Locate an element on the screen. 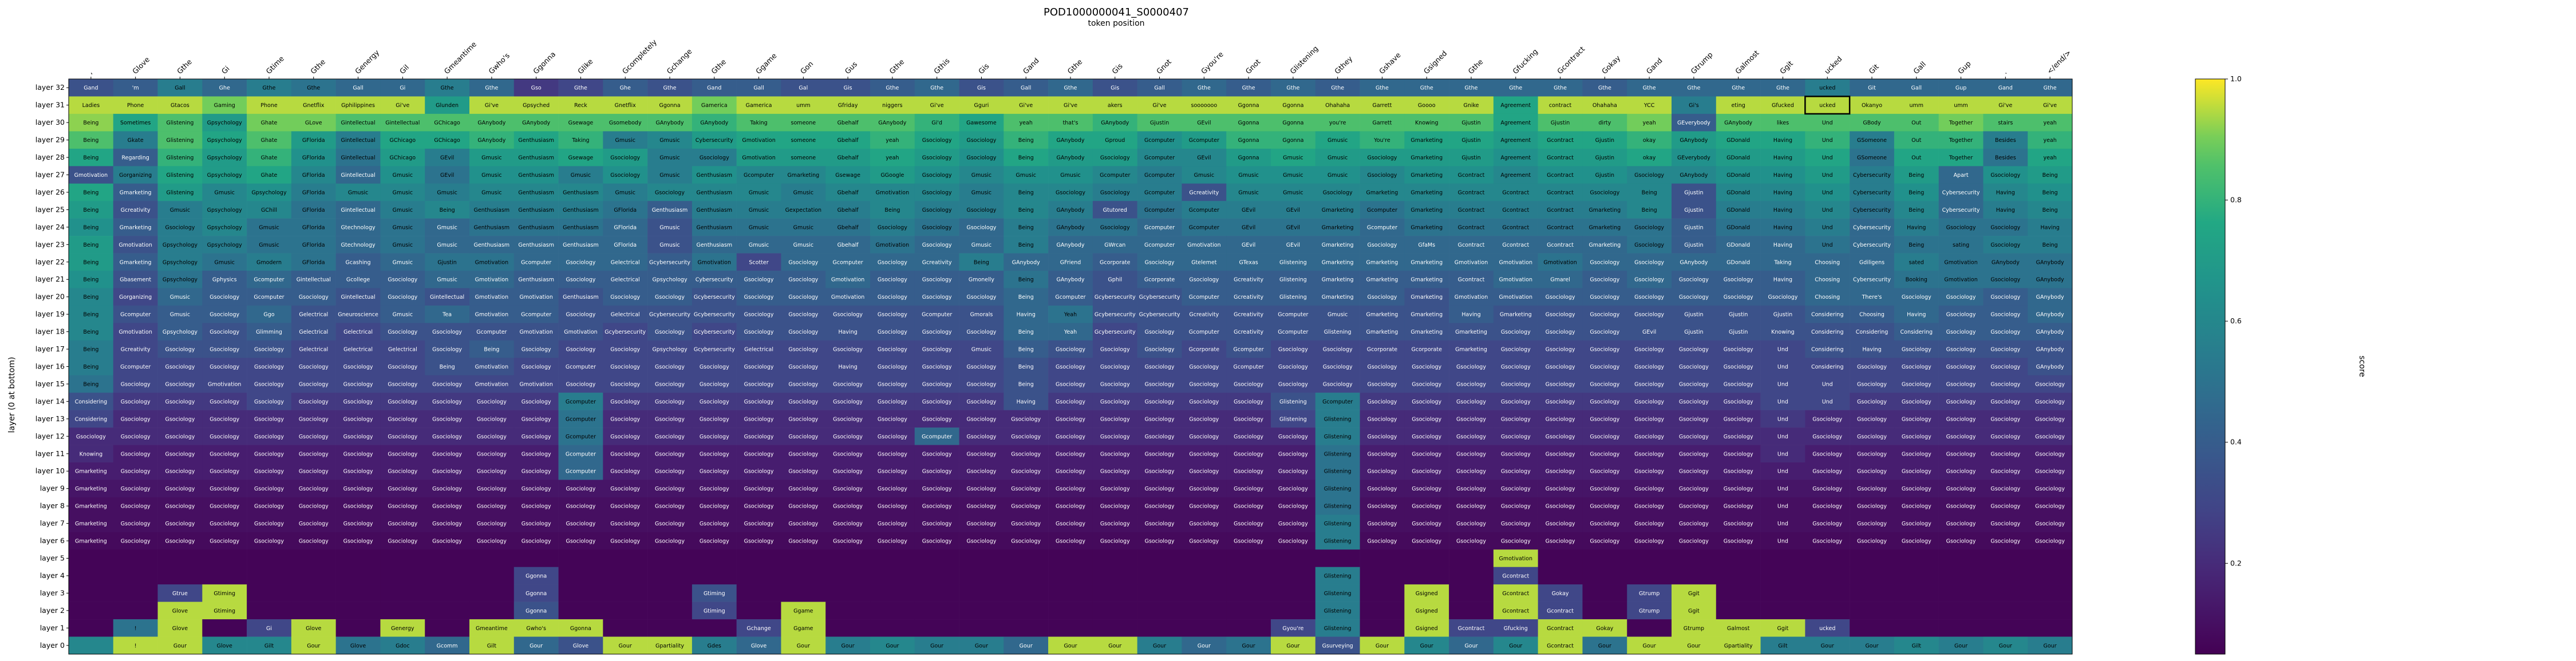  y-tick-label: layer 4 is located at coordinates (52, 575).